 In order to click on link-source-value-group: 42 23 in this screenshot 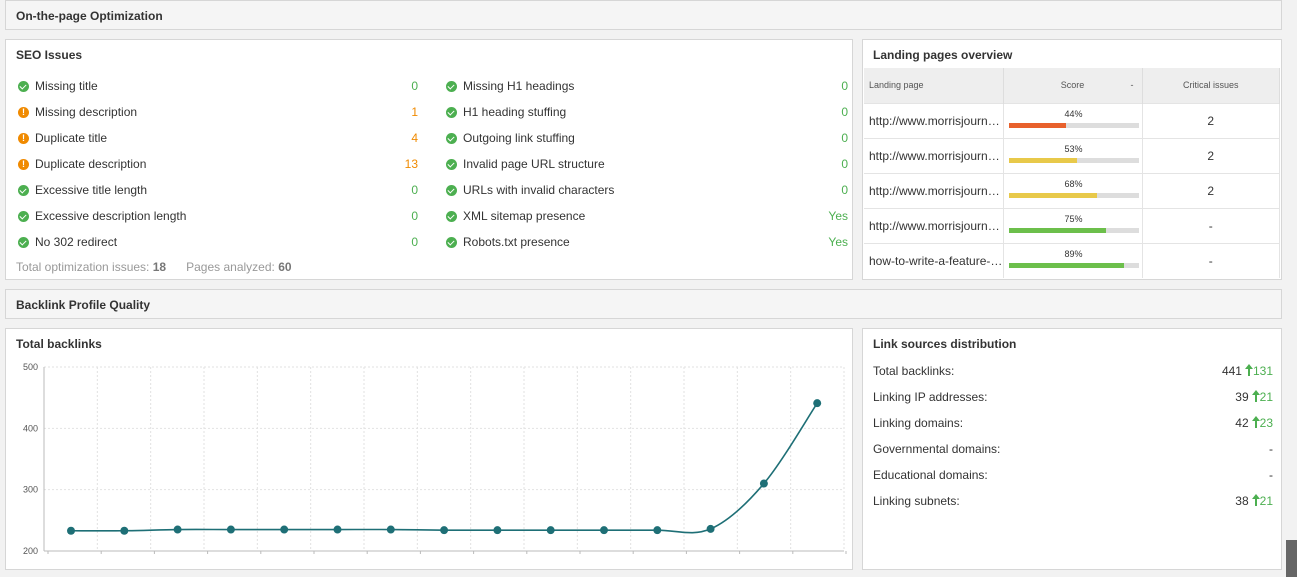, I will do `click(1254, 423)`.